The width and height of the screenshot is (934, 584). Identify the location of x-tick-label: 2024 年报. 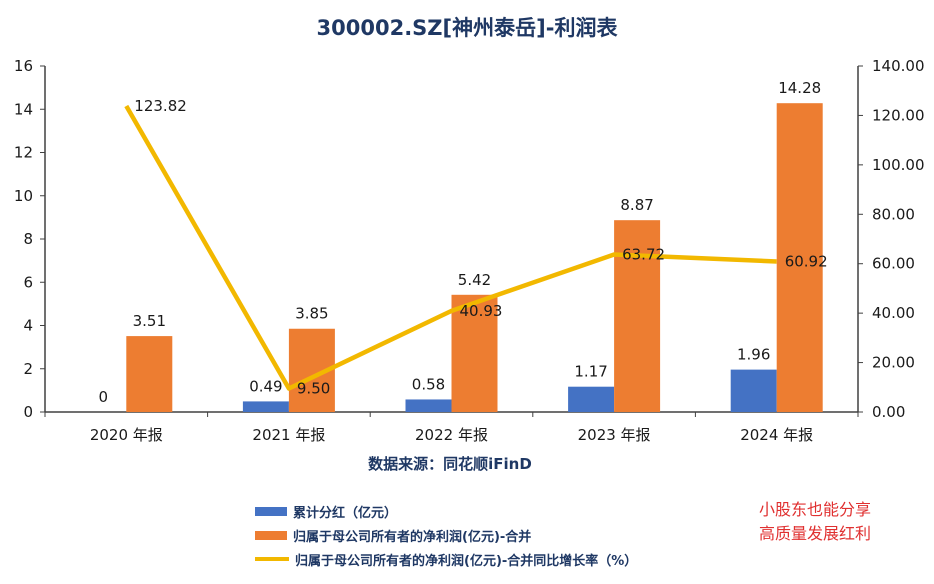
(776, 435).